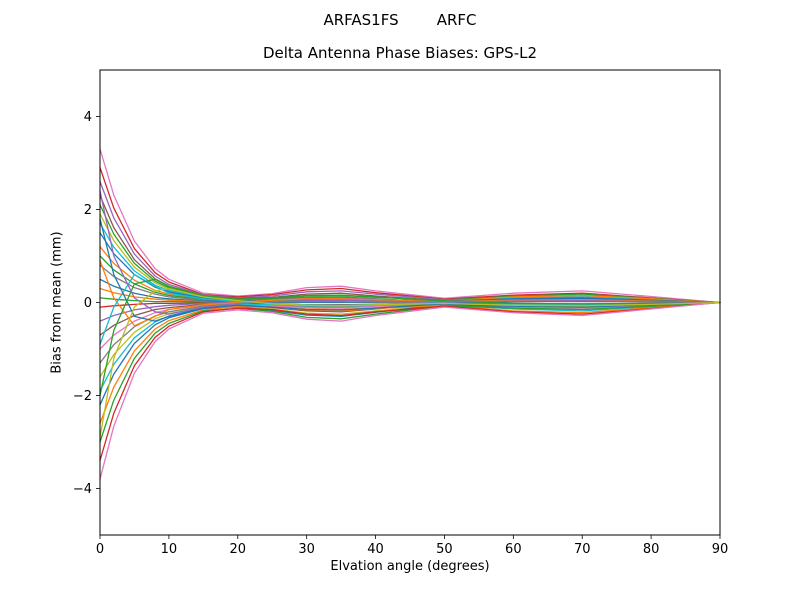  What do you see at coordinates (582, 549) in the screenshot?
I see `x-tick-label: 70` at bounding box center [582, 549].